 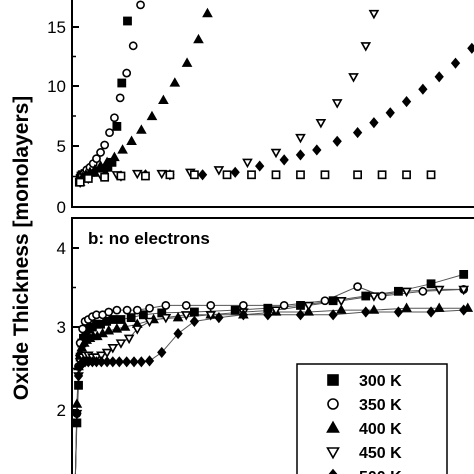 I want to click on legend-marker, so click(x=333, y=380).